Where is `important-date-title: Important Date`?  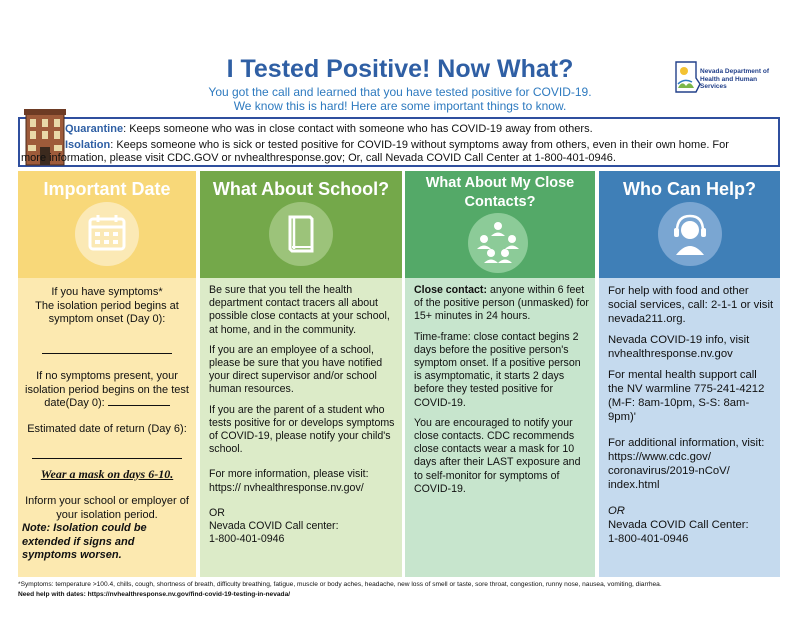
important-date-title: Important Date is located at coordinates (107, 189).